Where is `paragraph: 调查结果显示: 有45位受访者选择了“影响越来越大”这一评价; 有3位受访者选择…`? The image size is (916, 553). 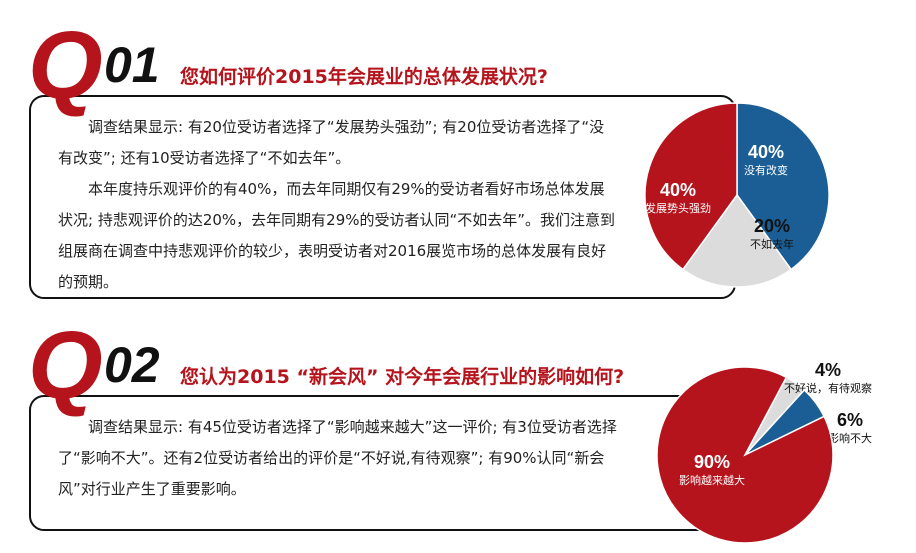
paragraph: 调查结果显示: 有45位受访者选择了“影响越来越大”这一评价; 有3位受访者选择… is located at coordinates (337, 458).